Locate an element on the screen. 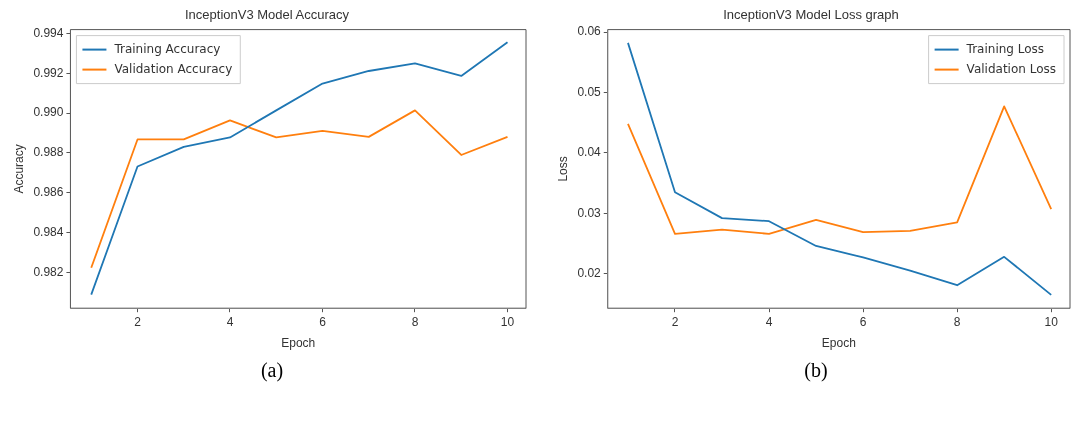 Image resolution: width=1089 pixels, height=422 pixels. legend-label: Training Loss is located at coordinates (1005, 48).